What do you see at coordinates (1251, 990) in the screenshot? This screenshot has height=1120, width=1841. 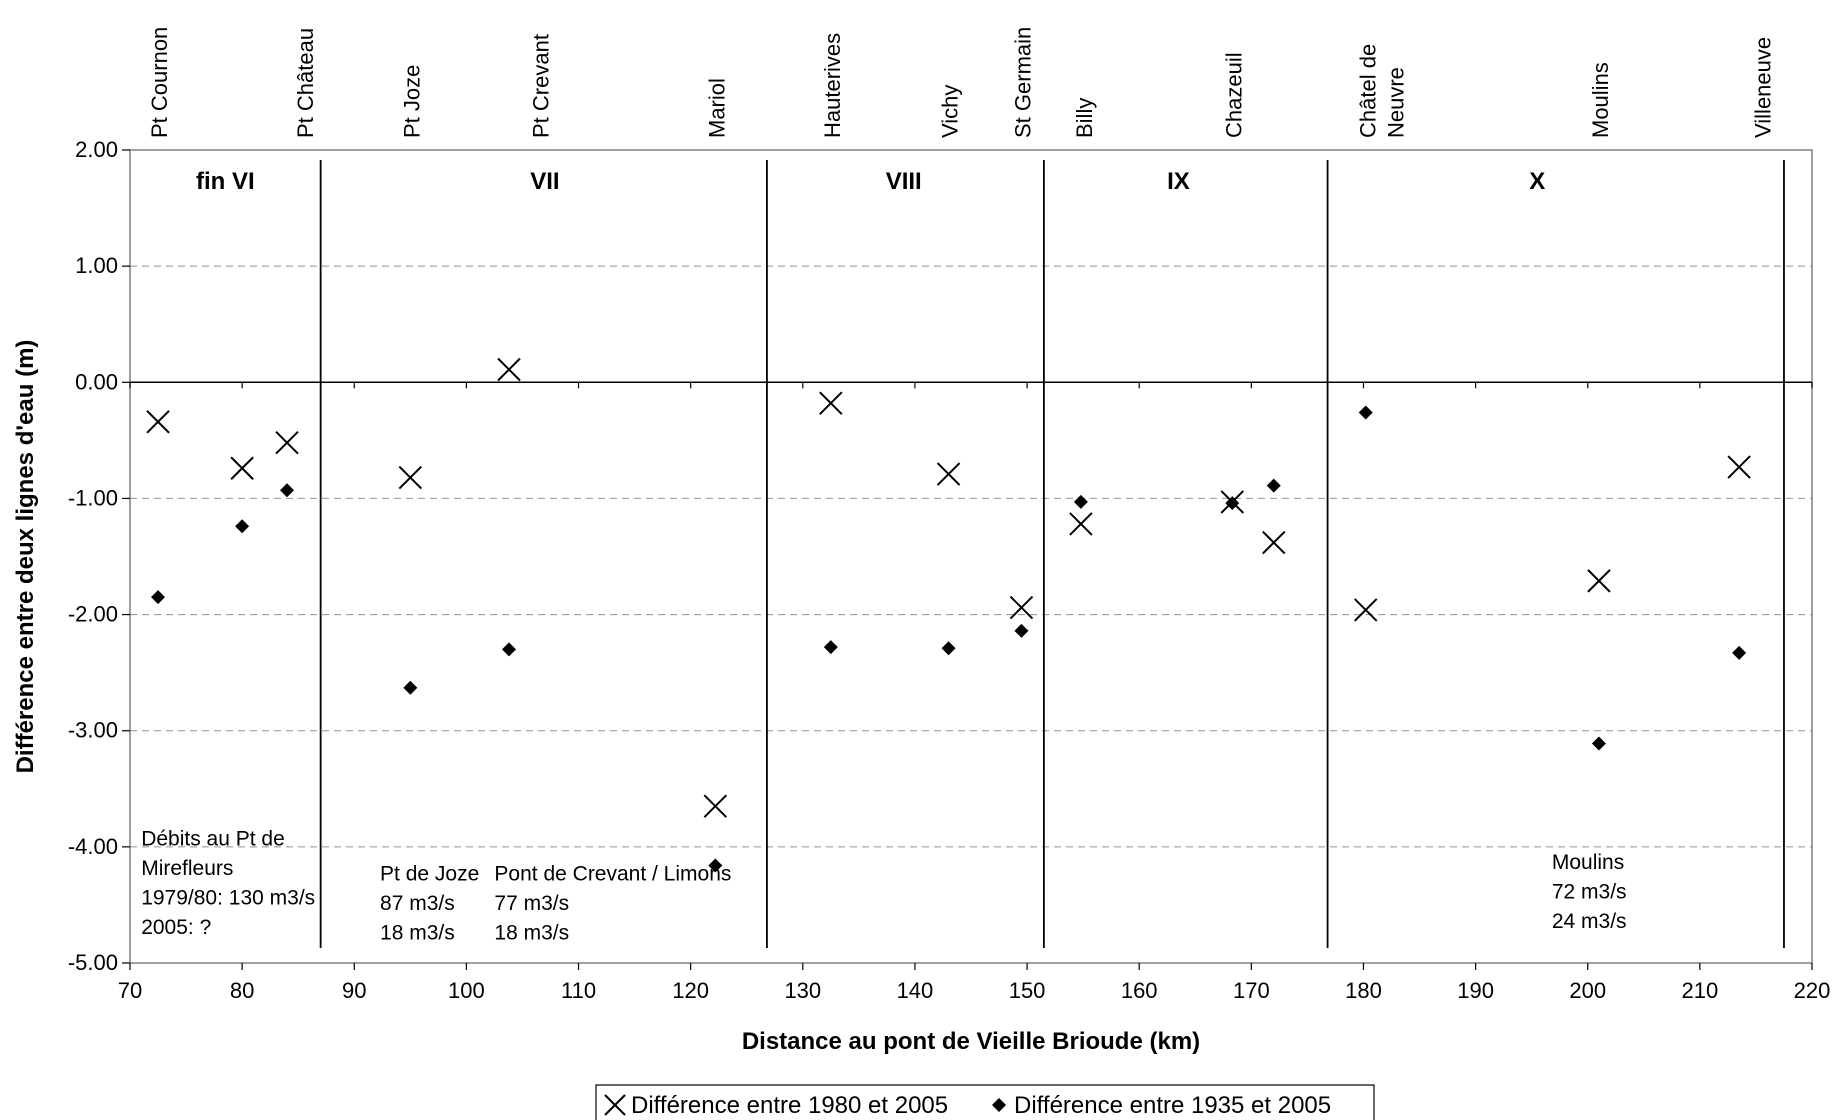 I see `x-tick-label: 170` at bounding box center [1251, 990].